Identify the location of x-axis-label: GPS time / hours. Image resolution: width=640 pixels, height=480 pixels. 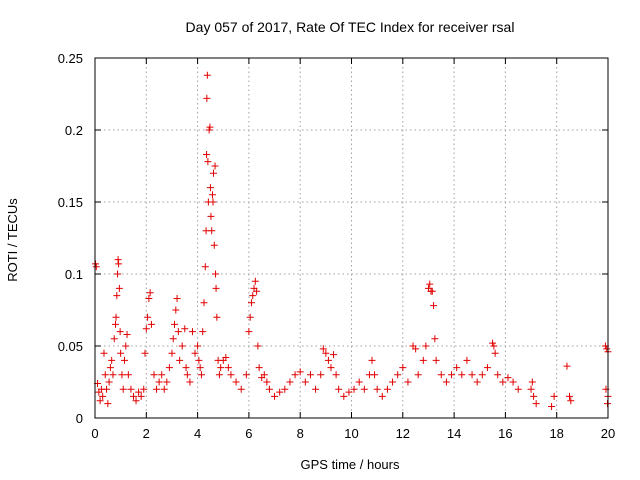
(350, 464).